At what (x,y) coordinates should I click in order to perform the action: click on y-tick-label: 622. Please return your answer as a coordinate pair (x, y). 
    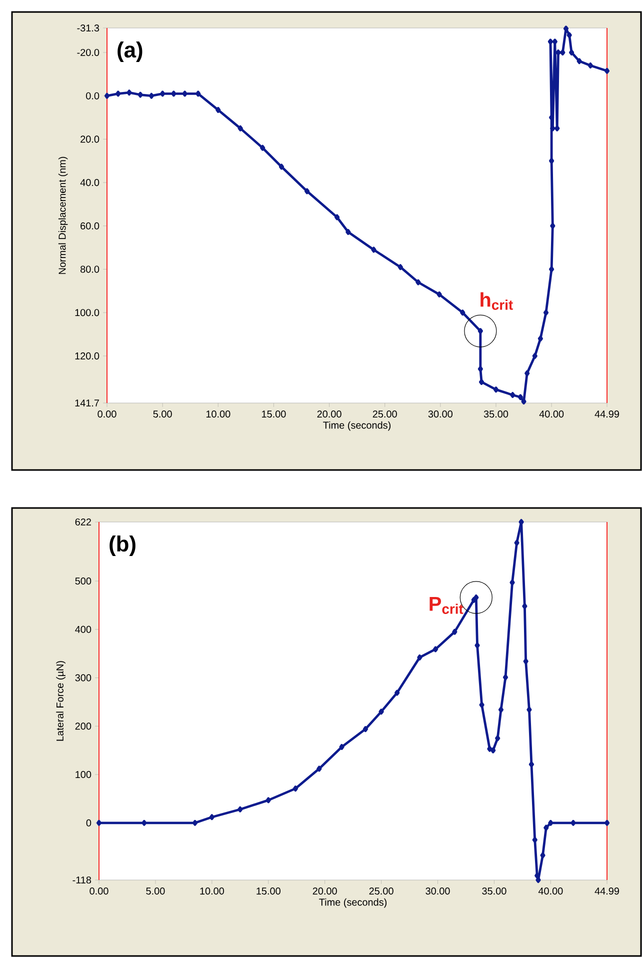
    Looking at the image, I should click on (83, 522).